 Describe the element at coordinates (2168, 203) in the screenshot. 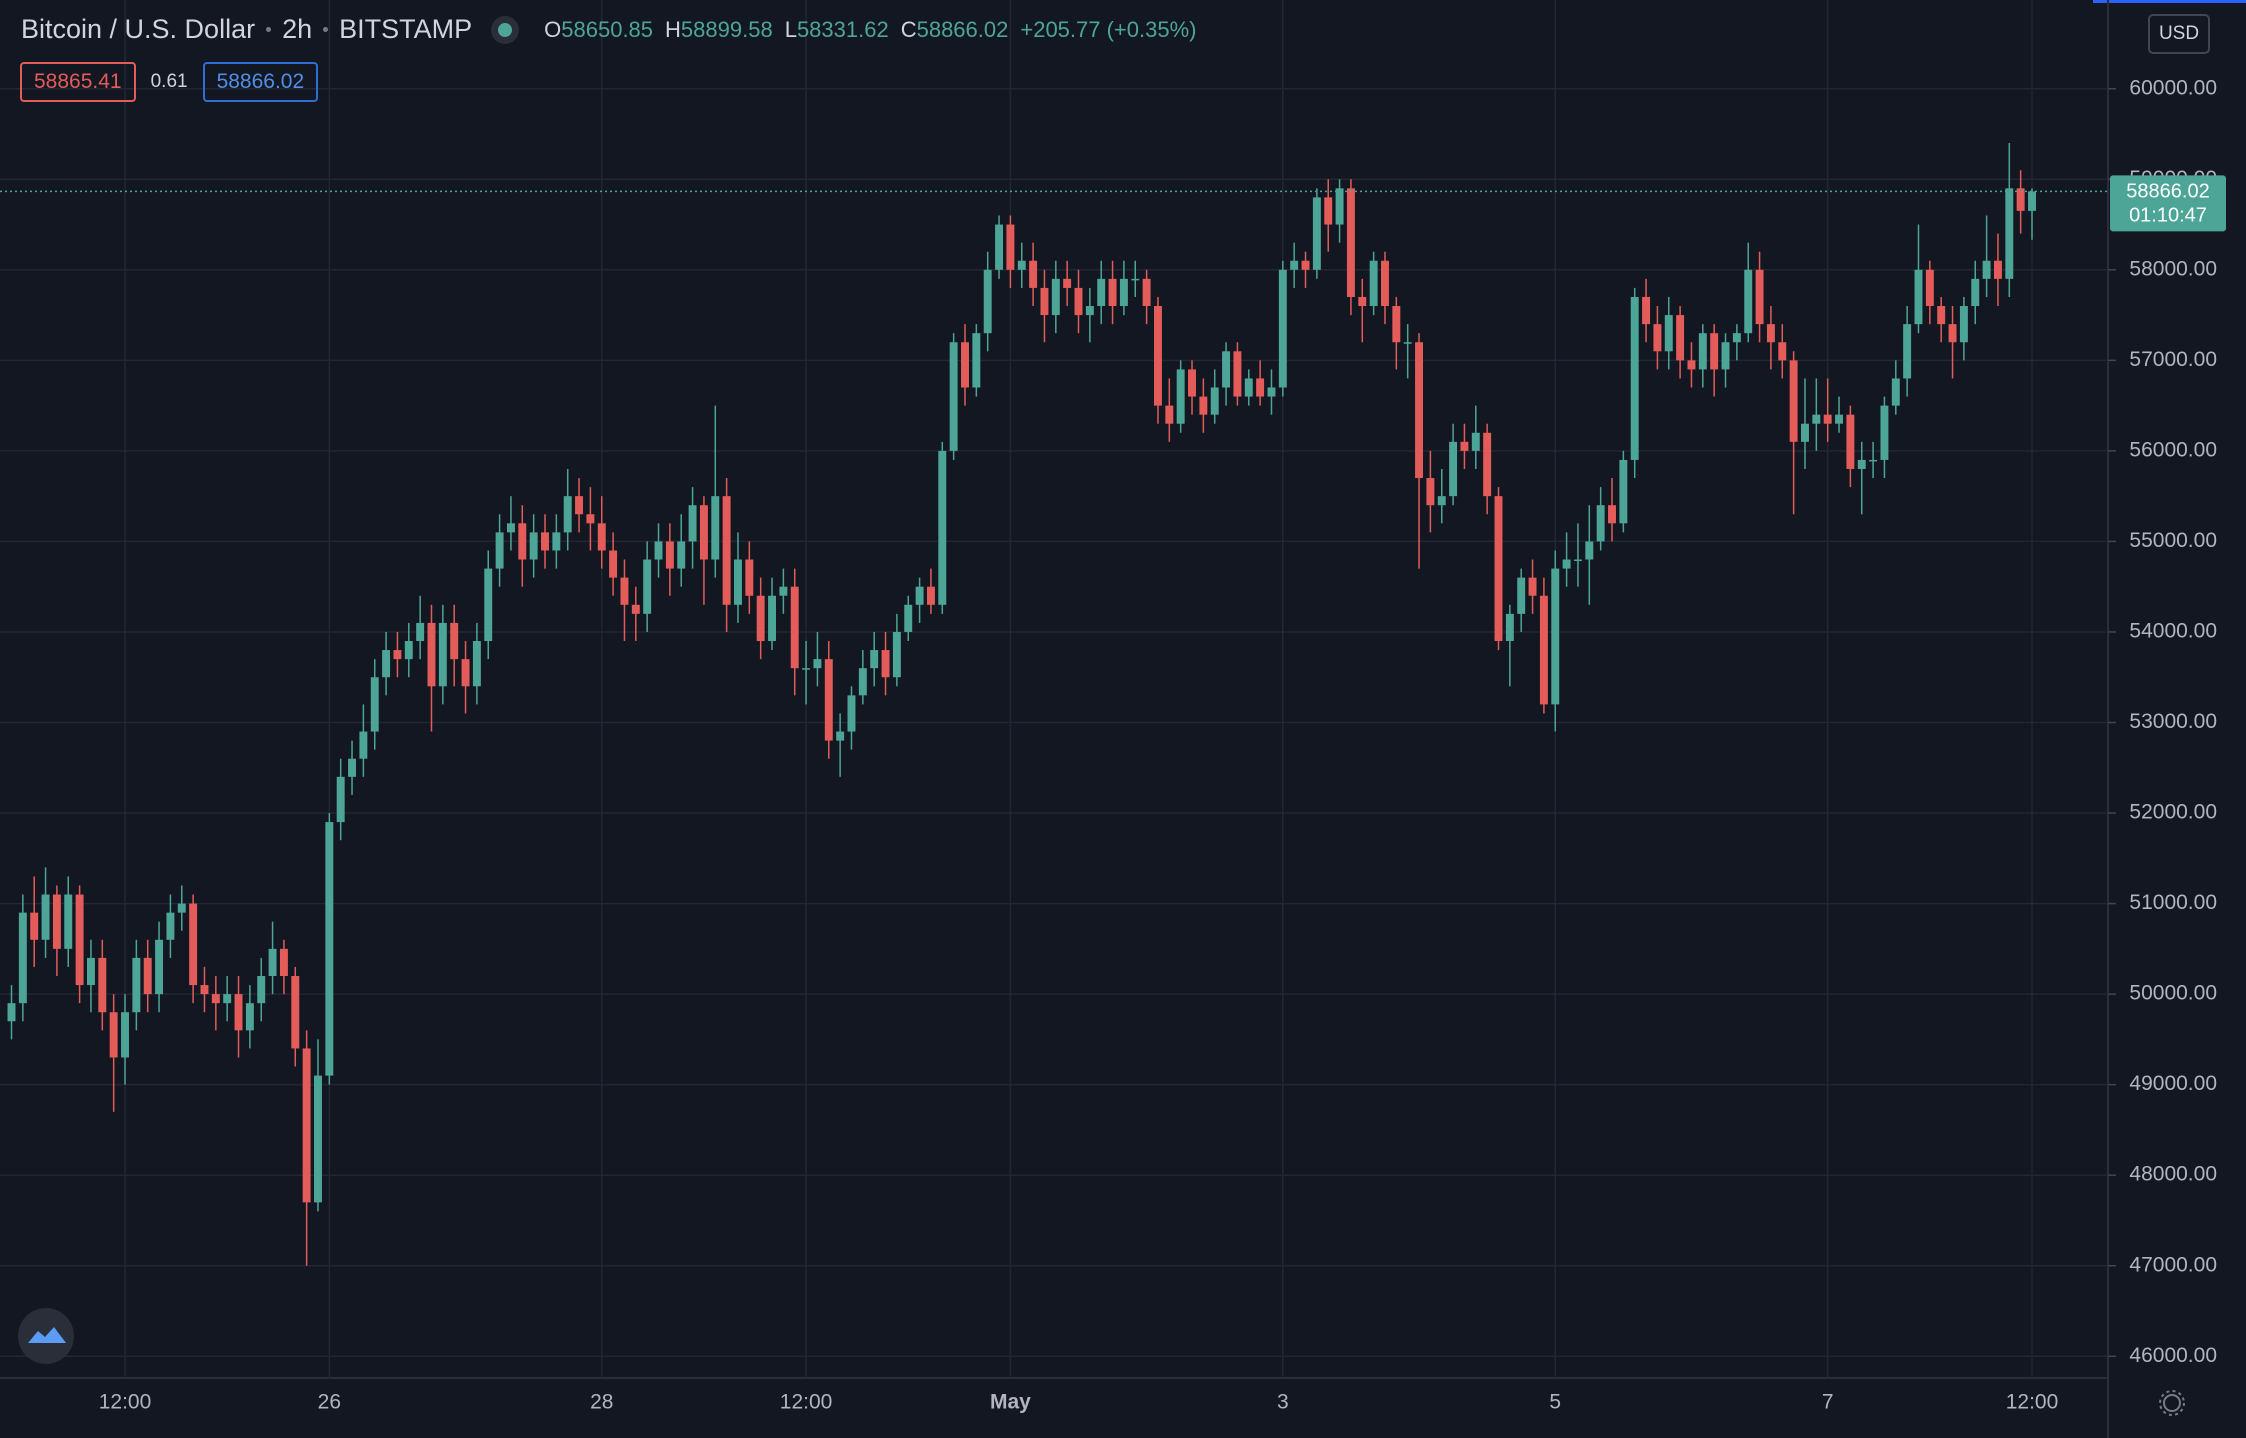

I see `last-price-tag` at that location.